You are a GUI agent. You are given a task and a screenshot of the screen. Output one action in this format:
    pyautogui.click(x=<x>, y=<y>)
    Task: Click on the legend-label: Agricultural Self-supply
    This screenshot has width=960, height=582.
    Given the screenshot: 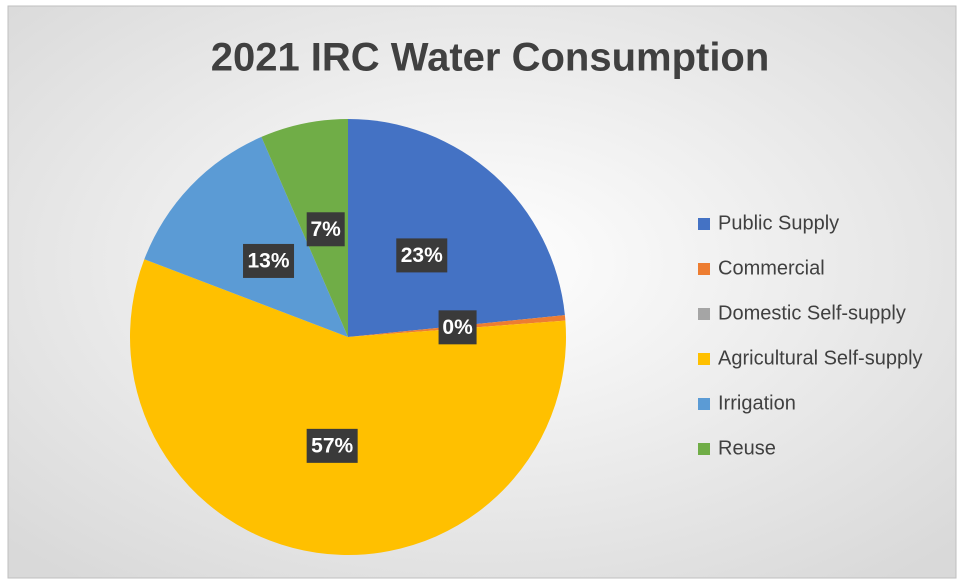 What is the action you would take?
    pyautogui.click(x=820, y=358)
    